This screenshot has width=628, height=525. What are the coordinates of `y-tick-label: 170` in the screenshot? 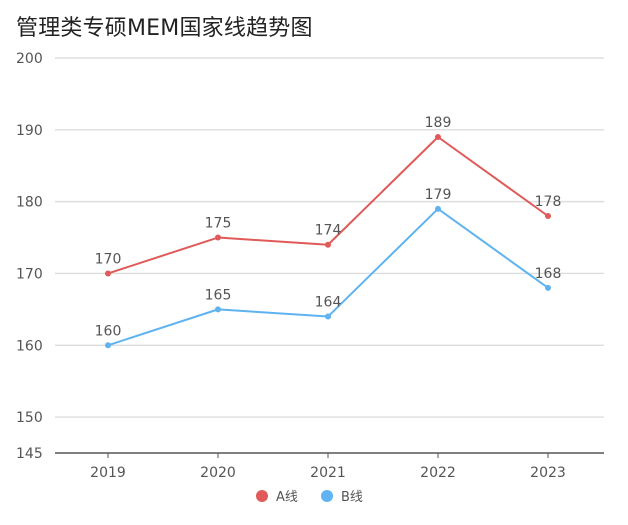 It's located at (29, 274).